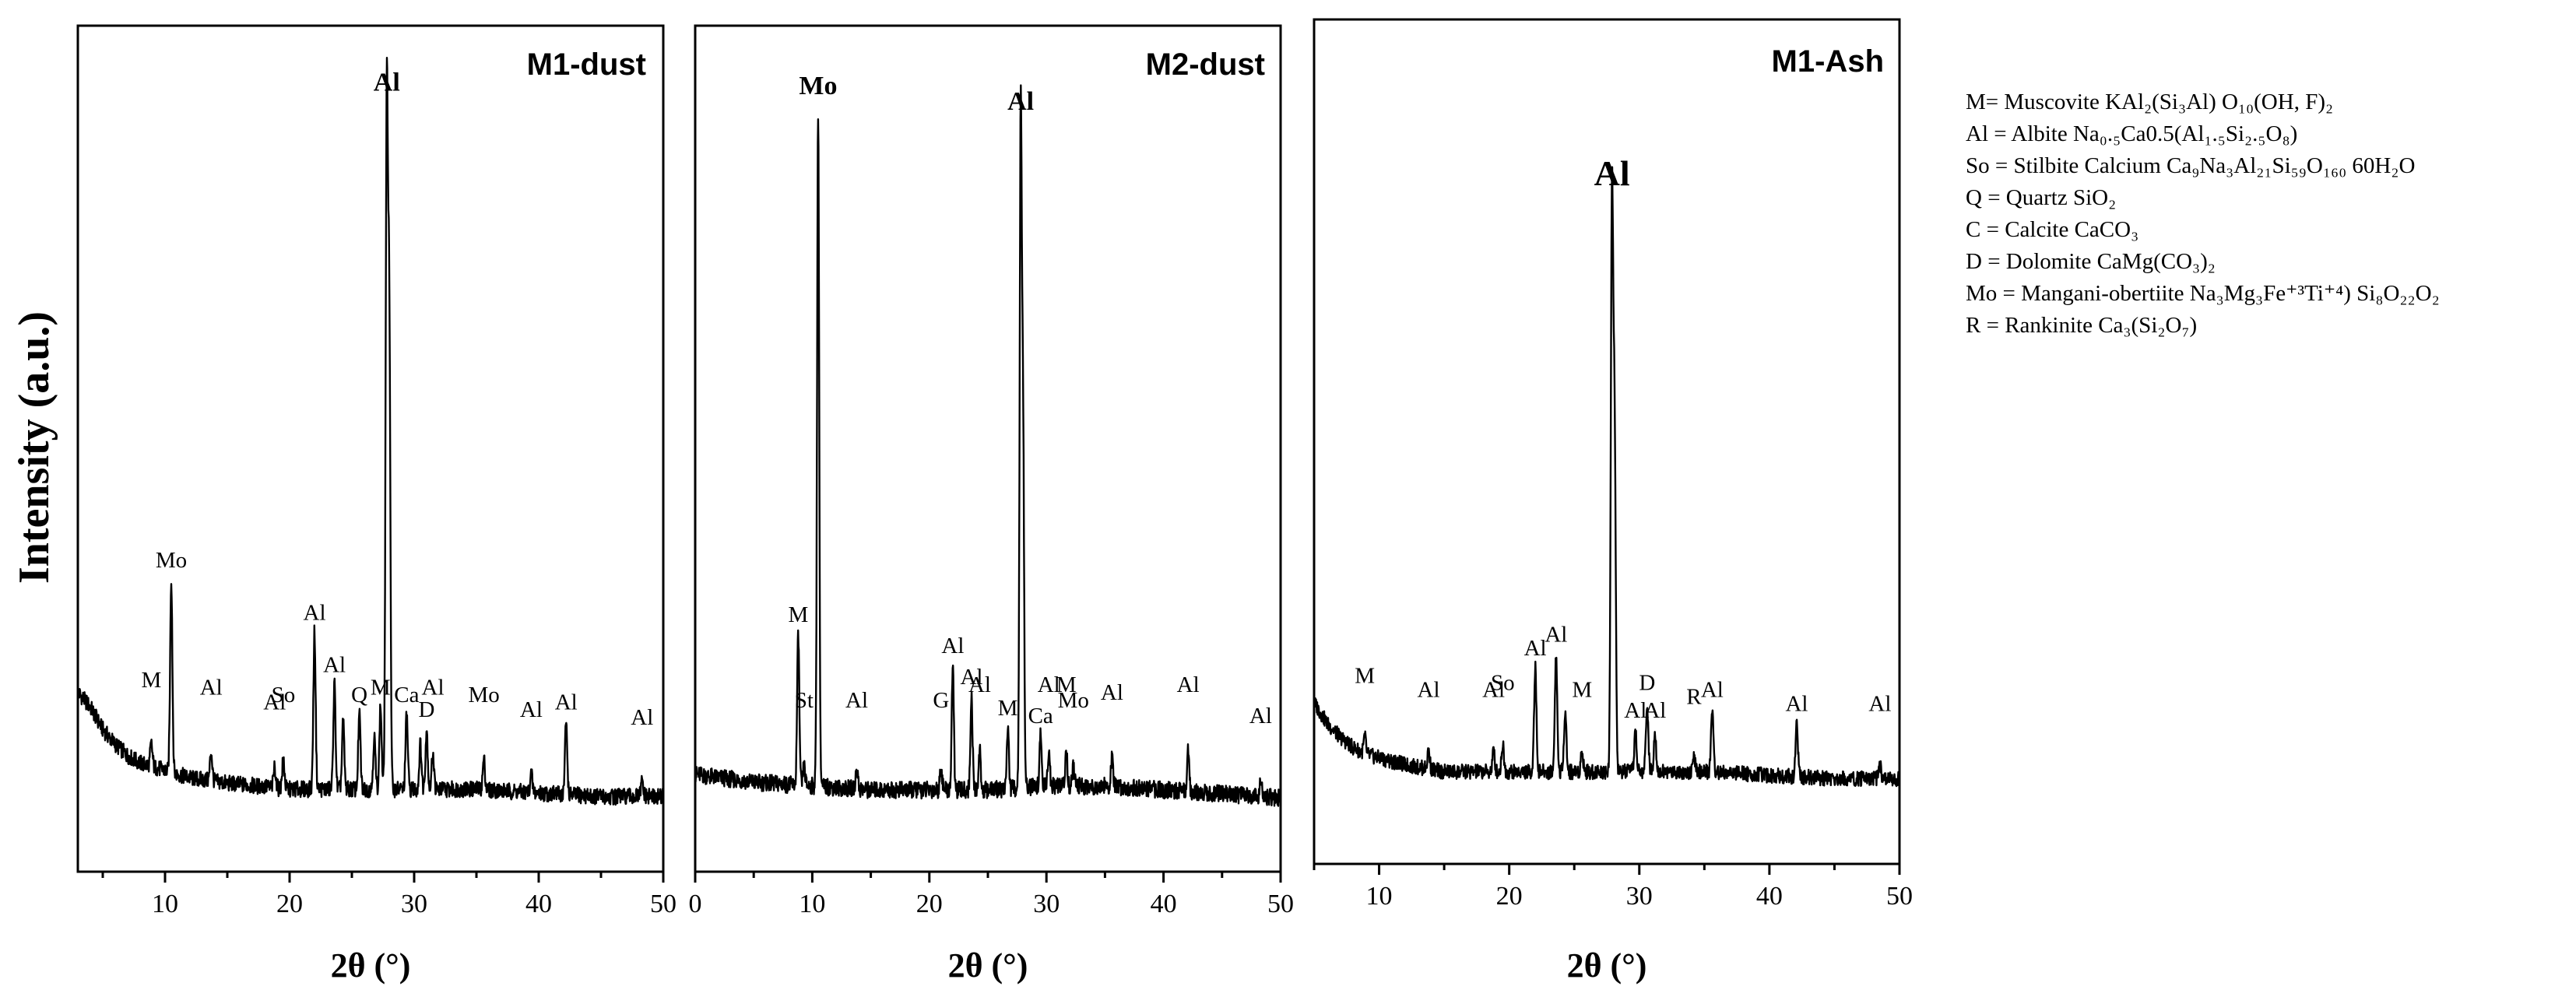 The image size is (2576, 997). Describe the element at coordinates (695, 904) in the screenshot. I see `x-tick-label: 0` at that location.